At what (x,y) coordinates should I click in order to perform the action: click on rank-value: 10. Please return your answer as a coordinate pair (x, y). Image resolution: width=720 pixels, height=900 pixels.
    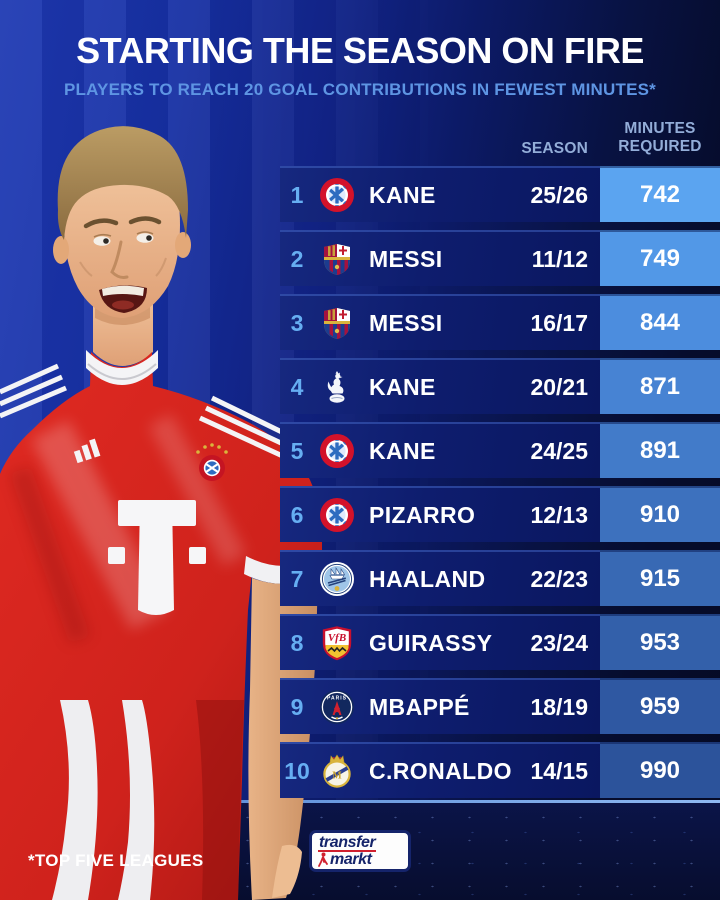
    Looking at the image, I should click on (297, 770).